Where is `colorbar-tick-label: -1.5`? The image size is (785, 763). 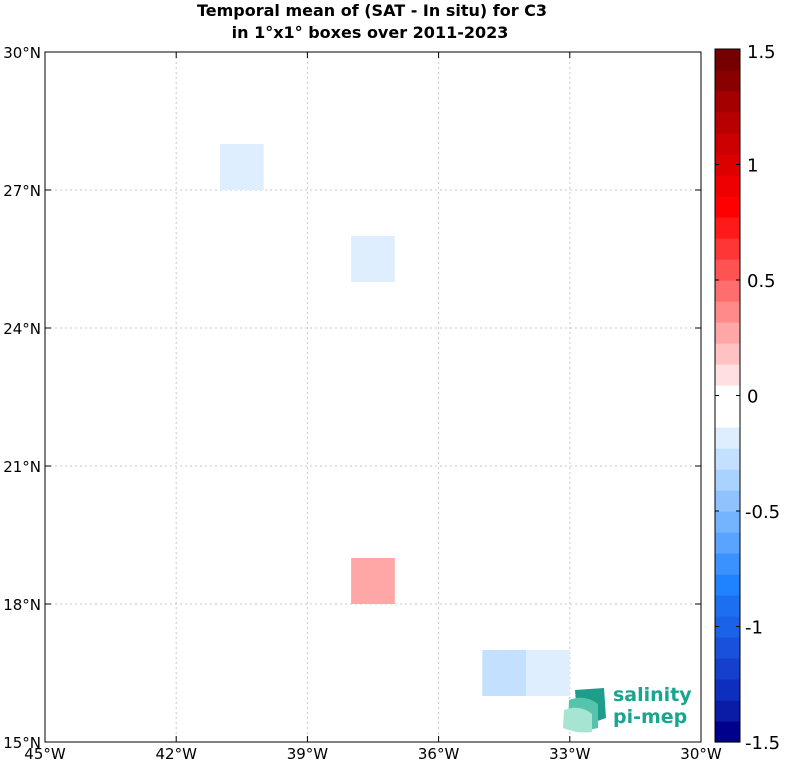 colorbar-tick-label: -1.5 is located at coordinates (762, 743).